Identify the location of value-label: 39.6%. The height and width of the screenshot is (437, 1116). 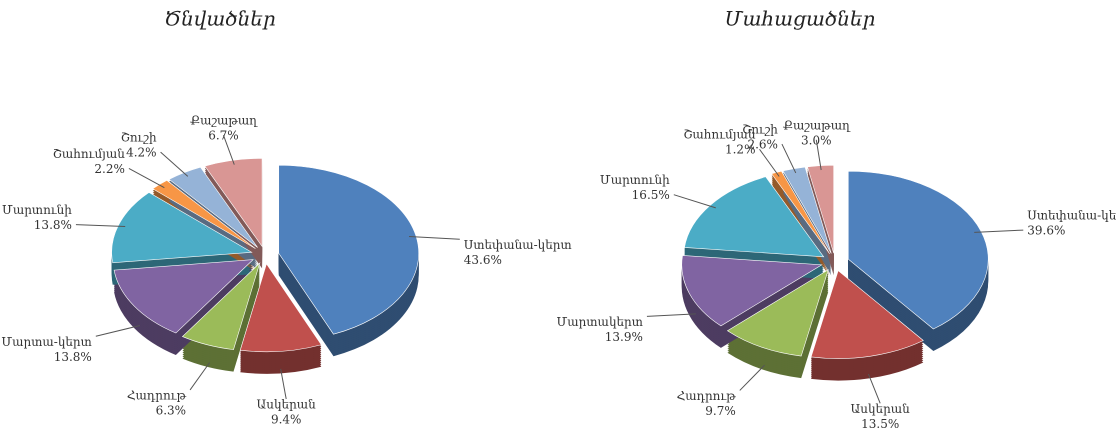
(1046, 231).